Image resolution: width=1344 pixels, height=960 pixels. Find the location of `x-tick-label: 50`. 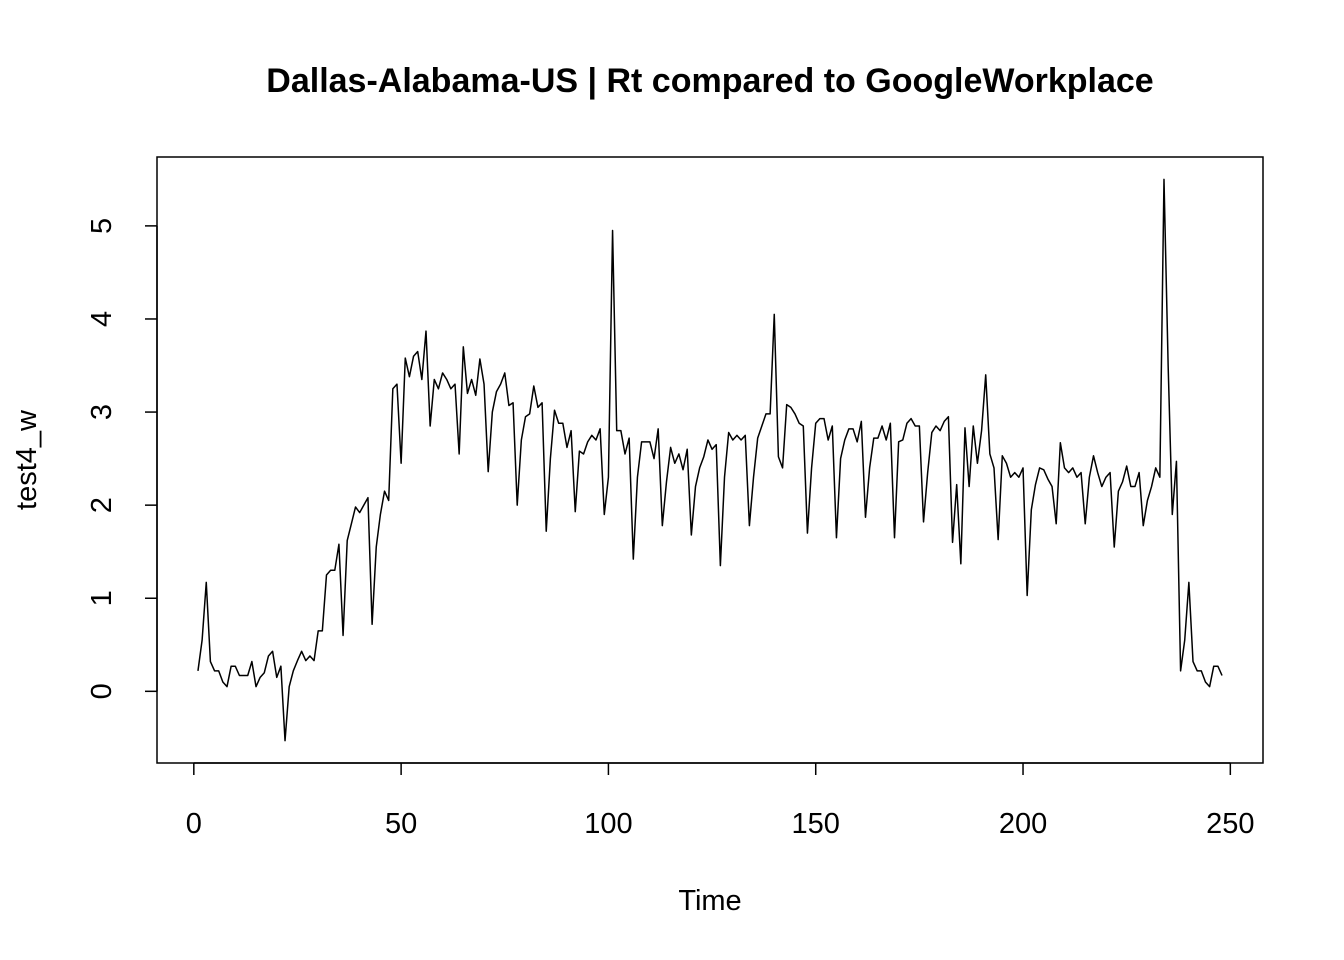

x-tick-label: 50 is located at coordinates (401, 824).